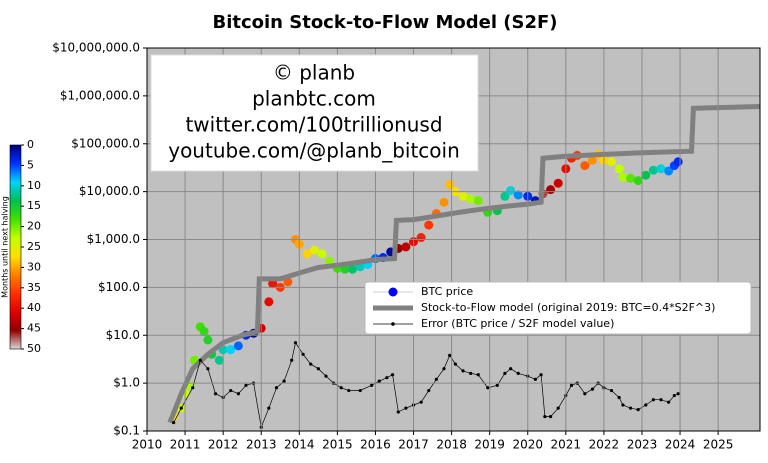 The image size is (768, 463). What do you see at coordinates (119, 287) in the screenshot?
I see `y-tick-label: $100.0` at bounding box center [119, 287].